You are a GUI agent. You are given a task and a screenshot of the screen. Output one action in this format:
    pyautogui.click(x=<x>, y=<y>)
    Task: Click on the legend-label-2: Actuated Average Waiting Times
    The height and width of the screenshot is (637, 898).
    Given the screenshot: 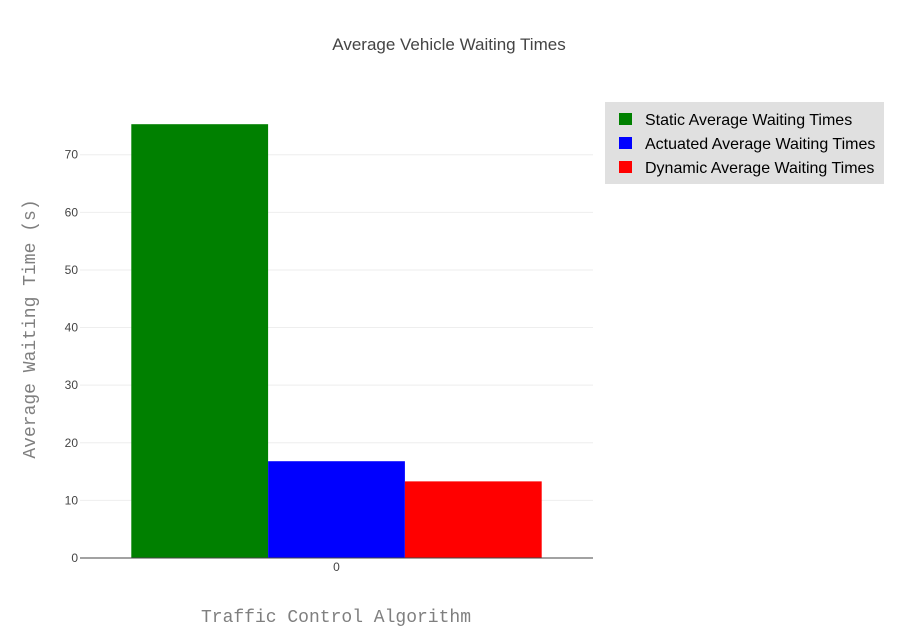 What is the action you would take?
    pyautogui.click(x=760, y=144)
    